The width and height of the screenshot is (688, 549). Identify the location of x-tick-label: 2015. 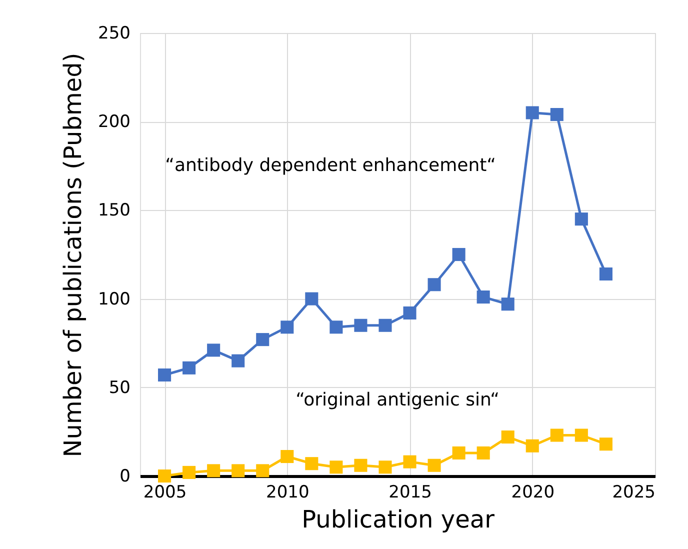
(410, 492).